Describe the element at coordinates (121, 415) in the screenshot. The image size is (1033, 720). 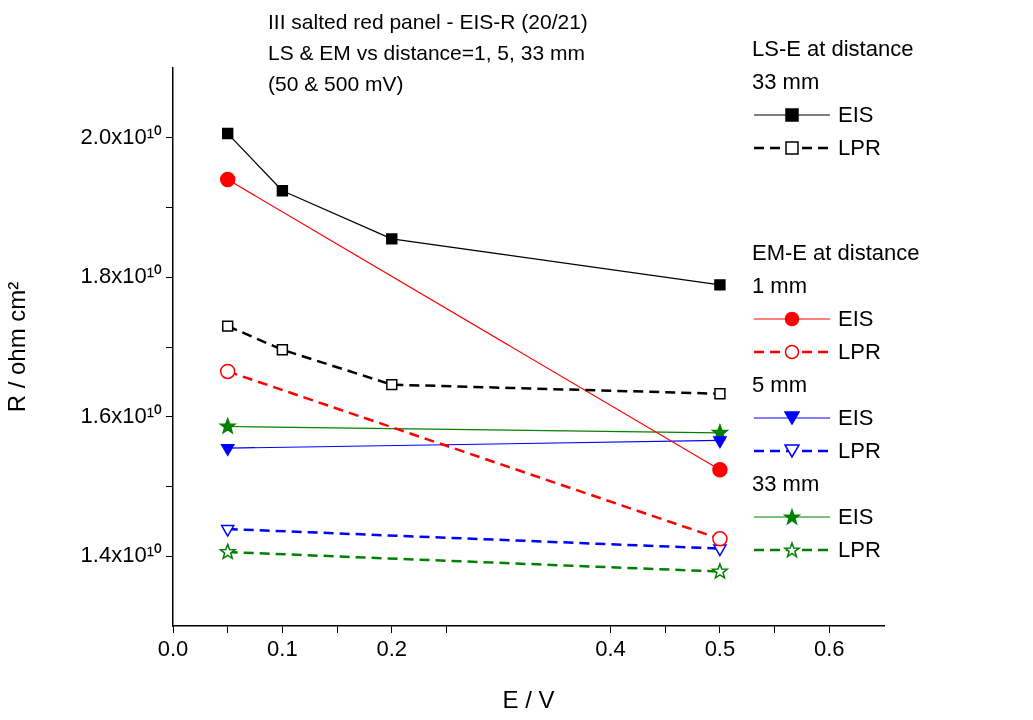
I see `y-tick-label: 1.6x10¹⁰` at that location.